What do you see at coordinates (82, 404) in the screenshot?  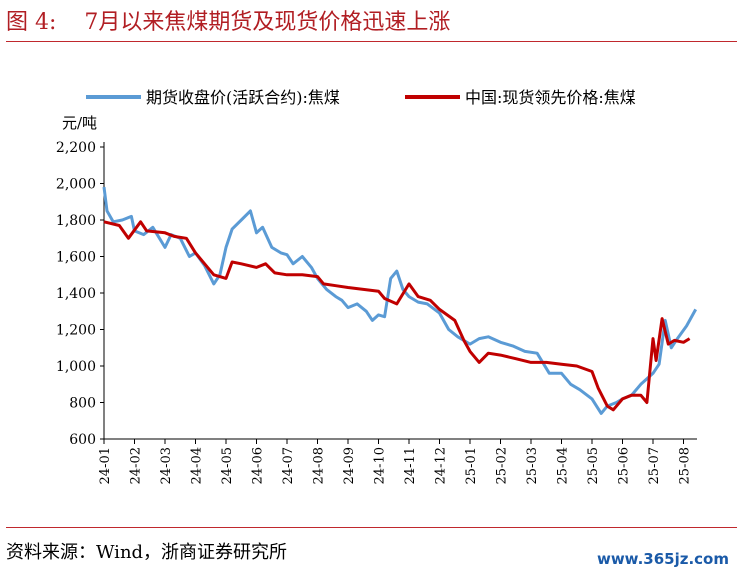 I see `y-tick-label: 800` at bounding box center [82, 404].